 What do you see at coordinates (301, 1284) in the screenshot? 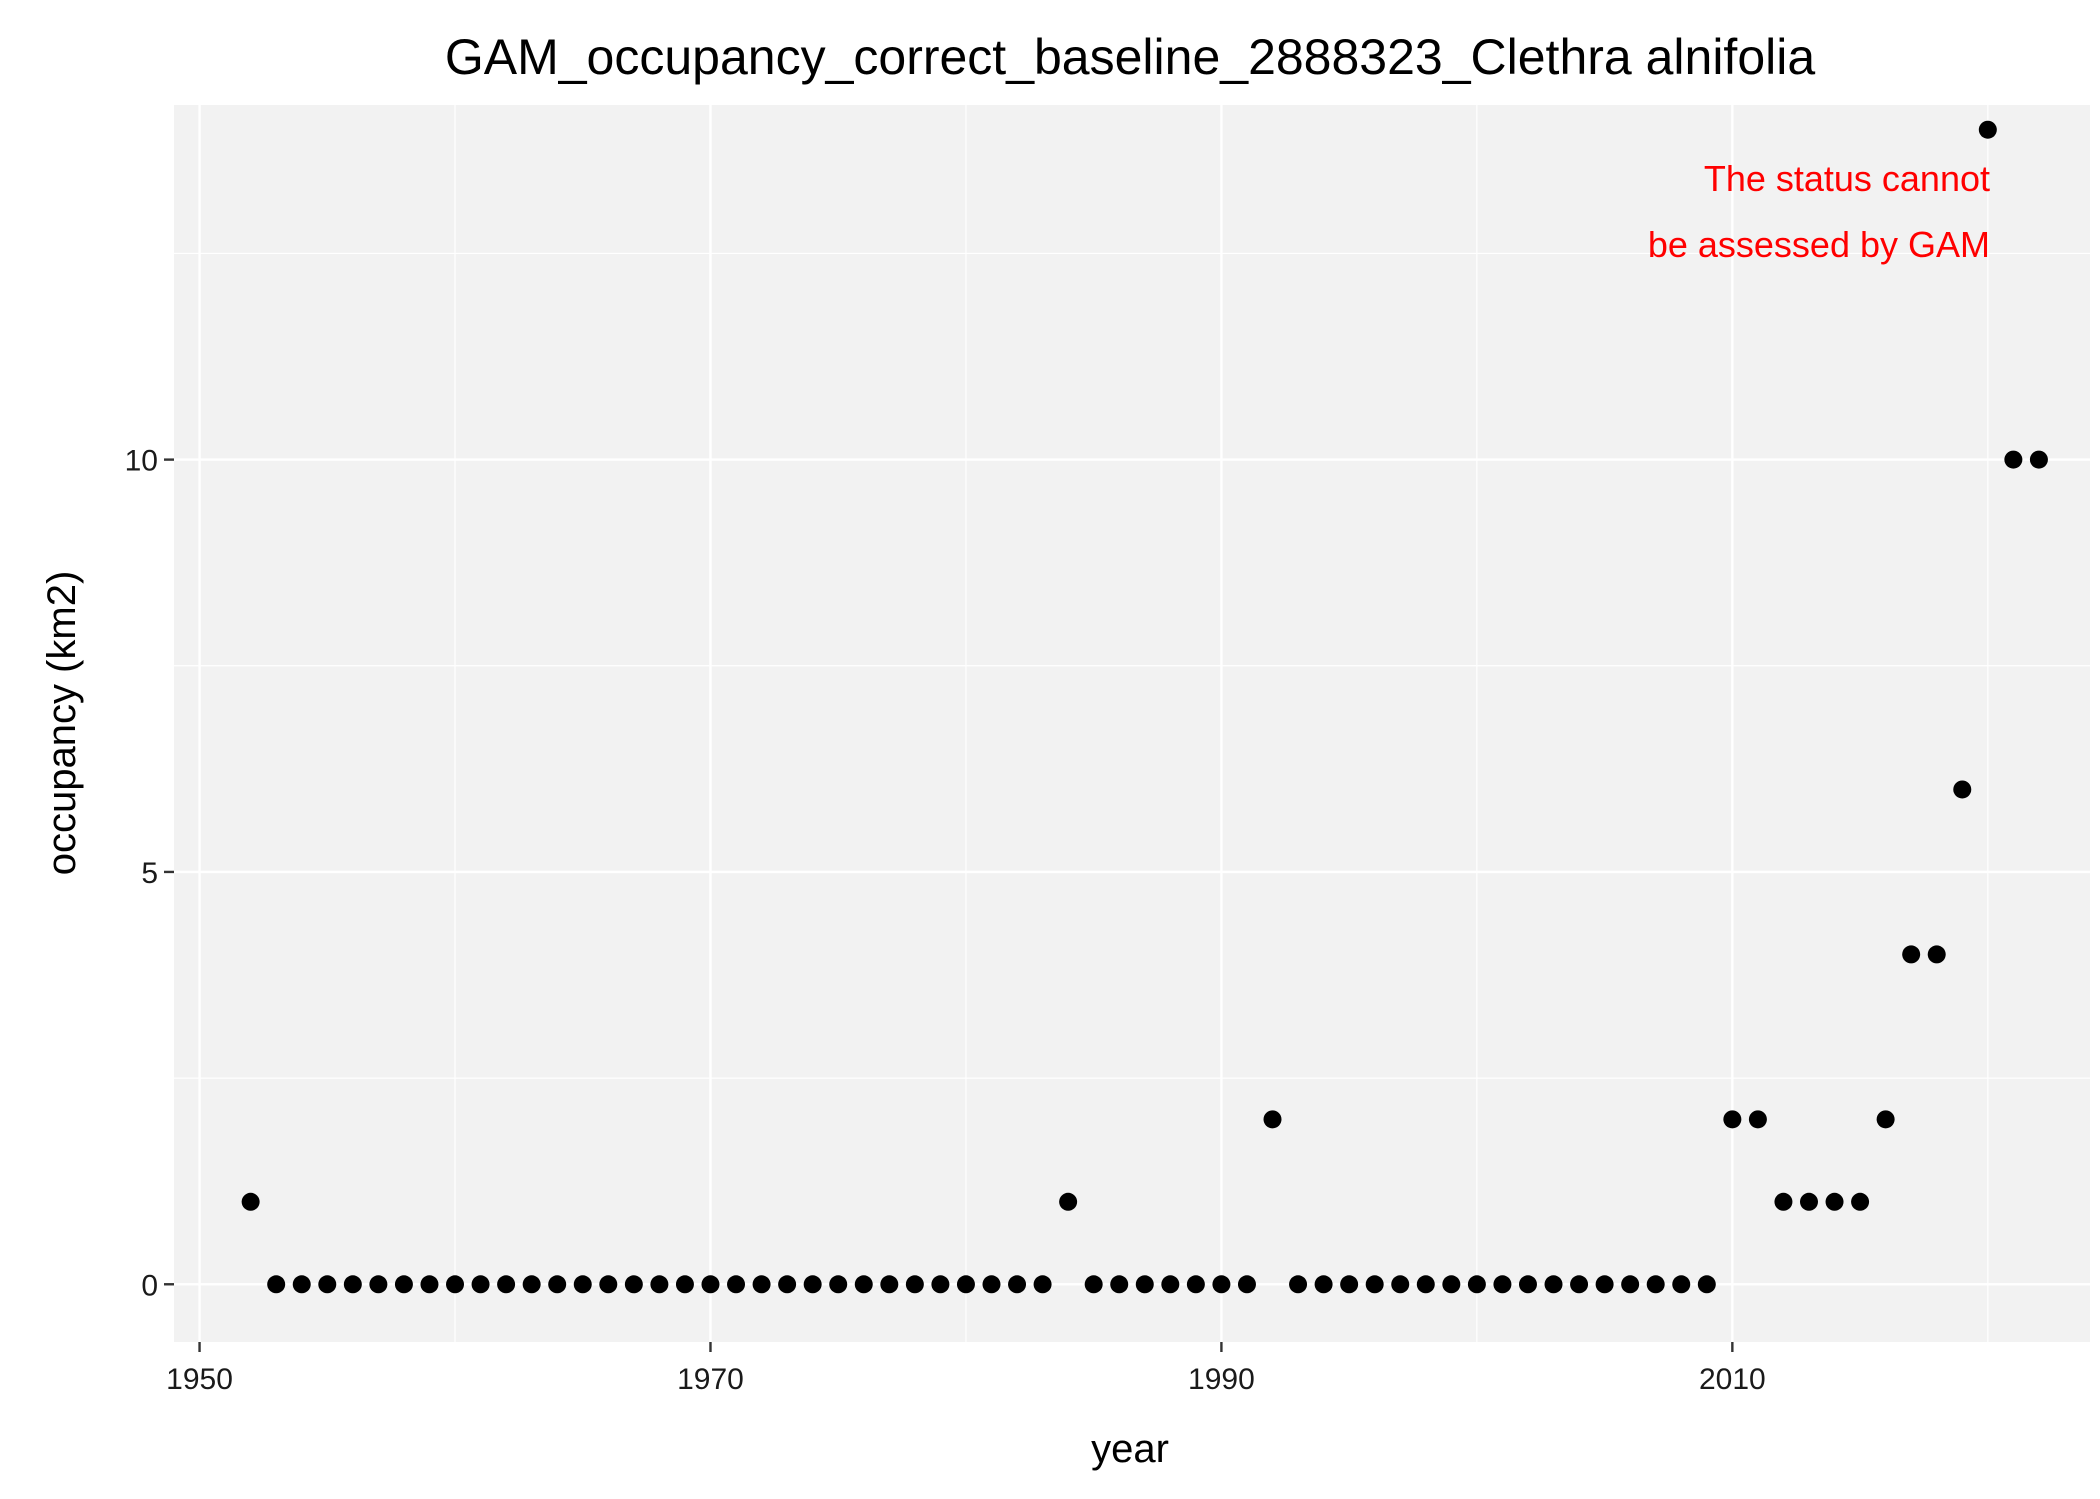
I see `data-point-1954` at bounding box center [301, 1284].